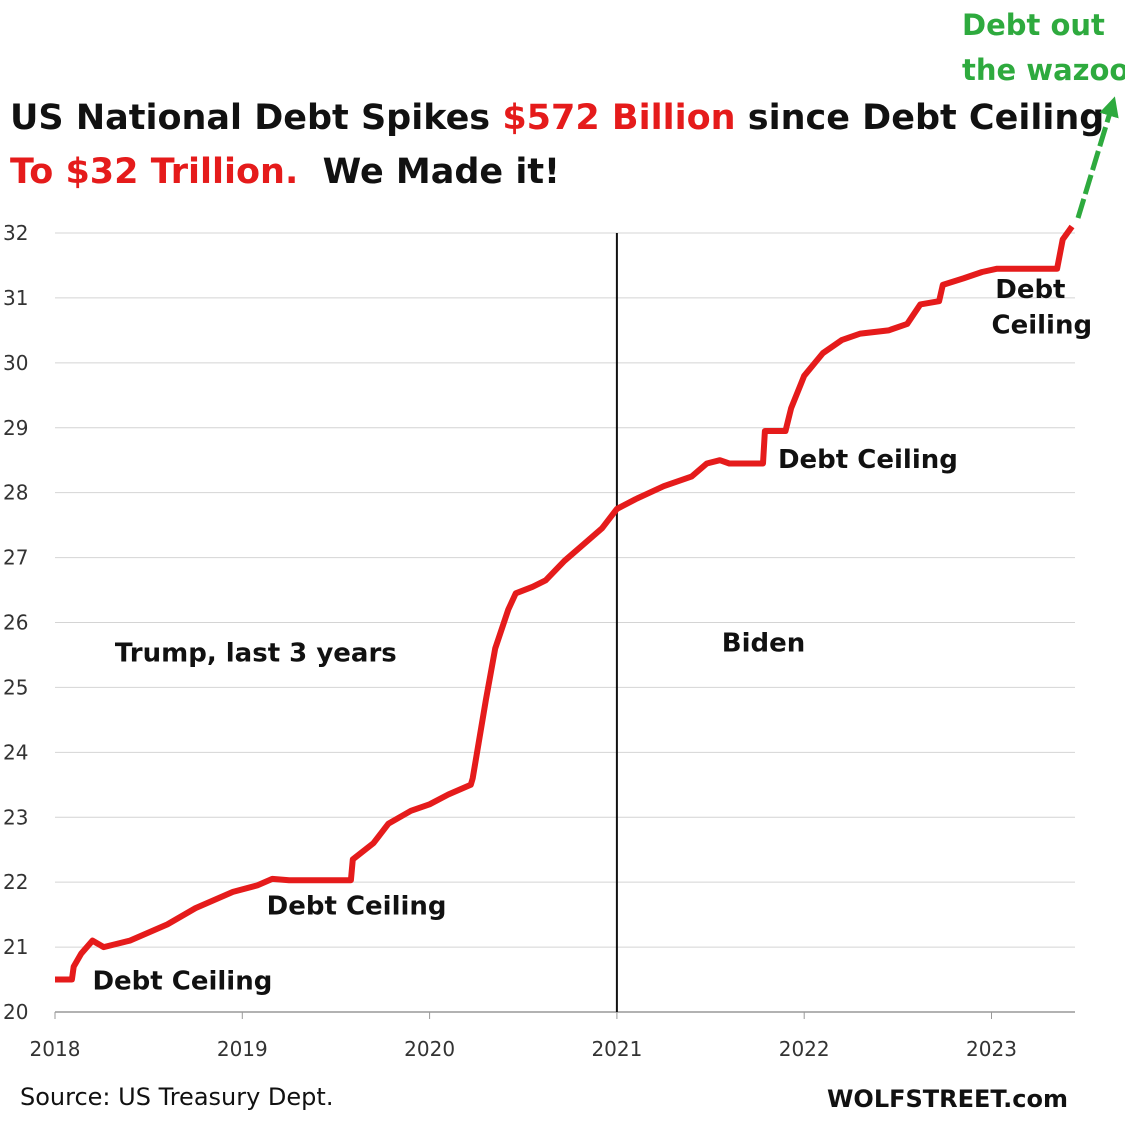 The width and height of the screenshot is (1125, 1131). I want to click on x-tick-label-2022: 2022, so click(804, 1049).